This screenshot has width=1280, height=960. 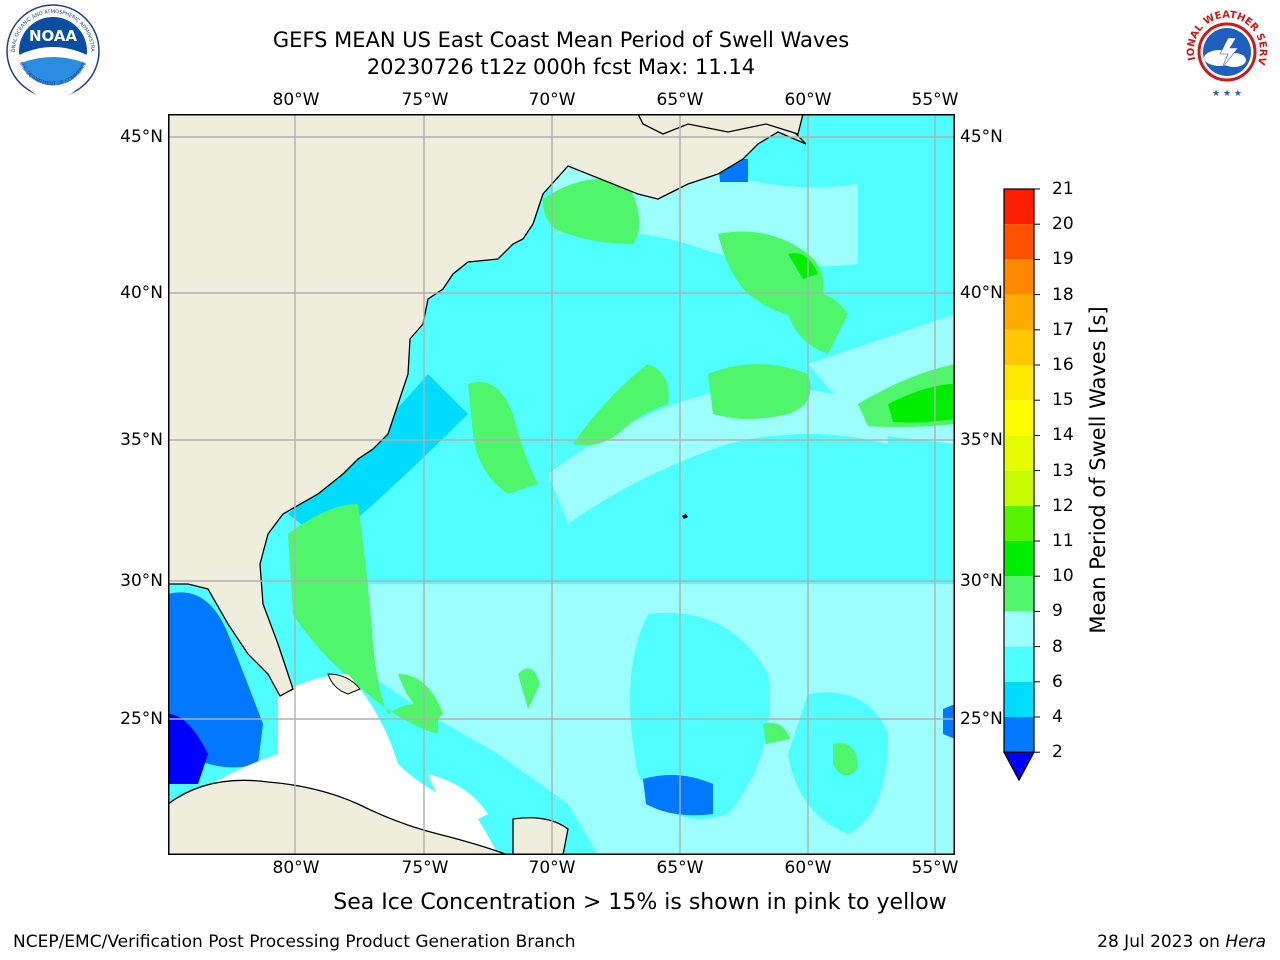 What do you see at coordinates (141, 440) in the screenshot?
I see `lat-label-left: 35°N` at bounding box center [141, 440].